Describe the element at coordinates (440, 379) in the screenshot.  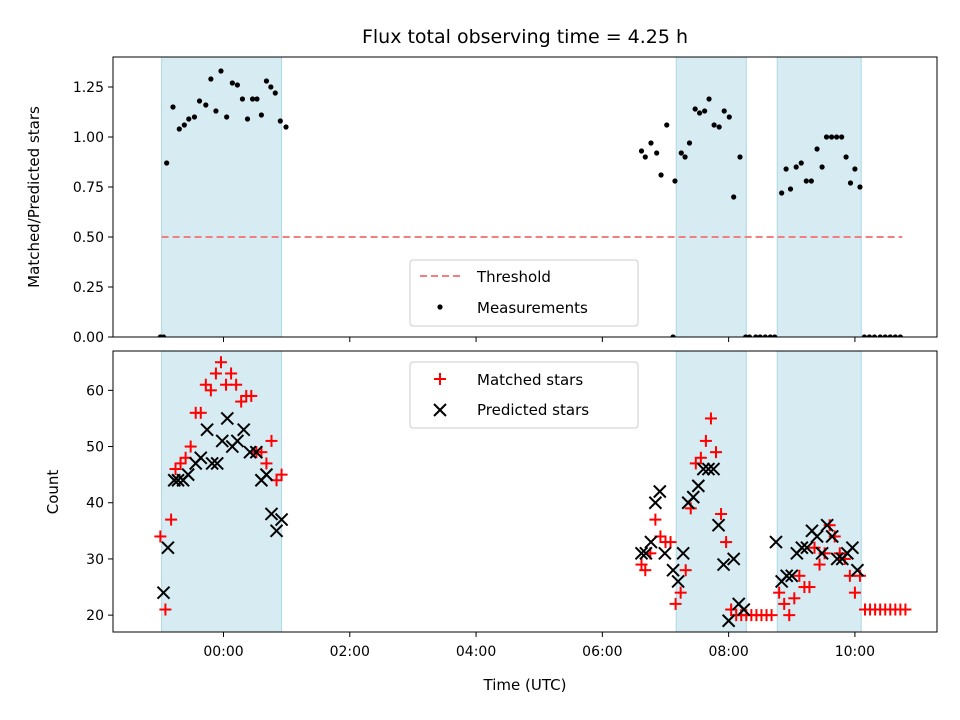
I see `legend-matched-swatch` at that location.